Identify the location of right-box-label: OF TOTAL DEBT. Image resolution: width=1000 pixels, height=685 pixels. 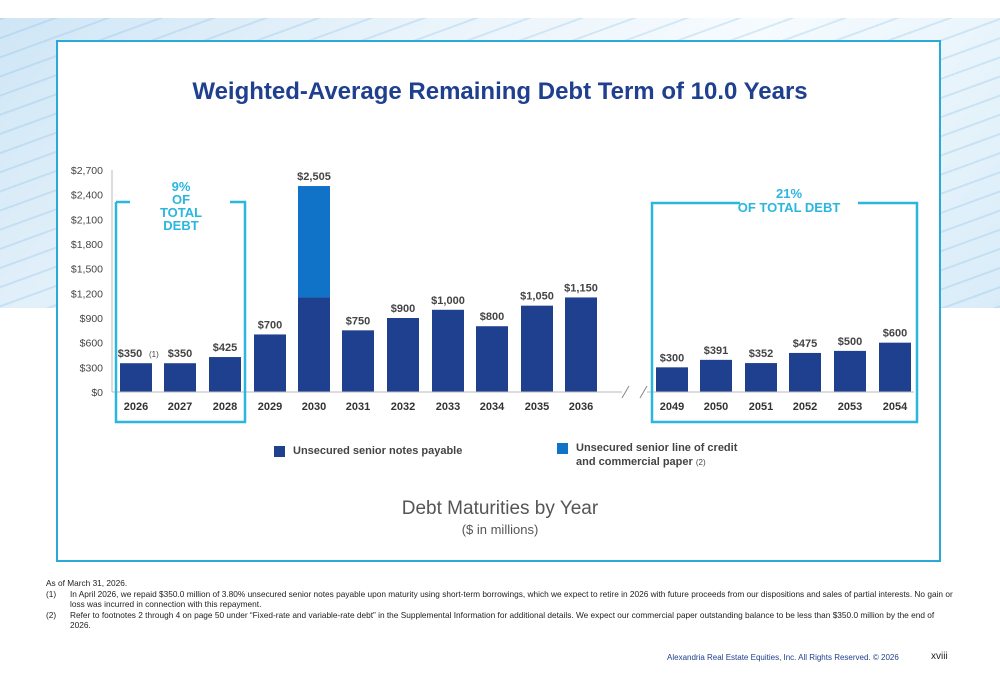
(789, 207).